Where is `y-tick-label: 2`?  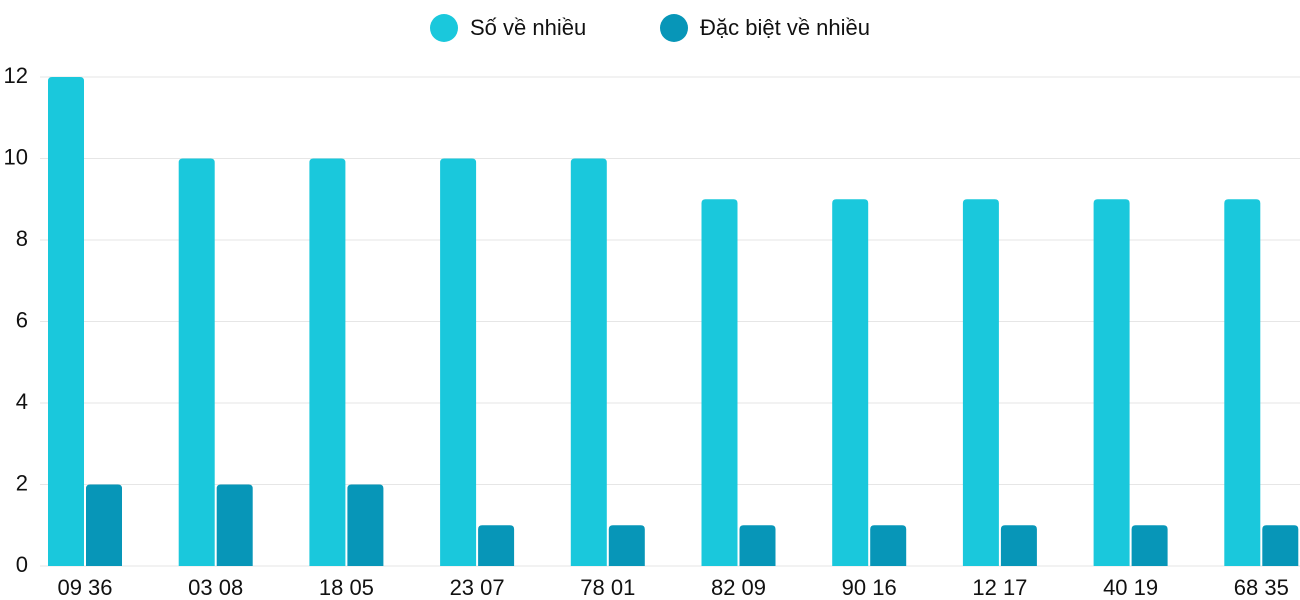
y-tick-label: 2 is located at coordinates (22, 482).